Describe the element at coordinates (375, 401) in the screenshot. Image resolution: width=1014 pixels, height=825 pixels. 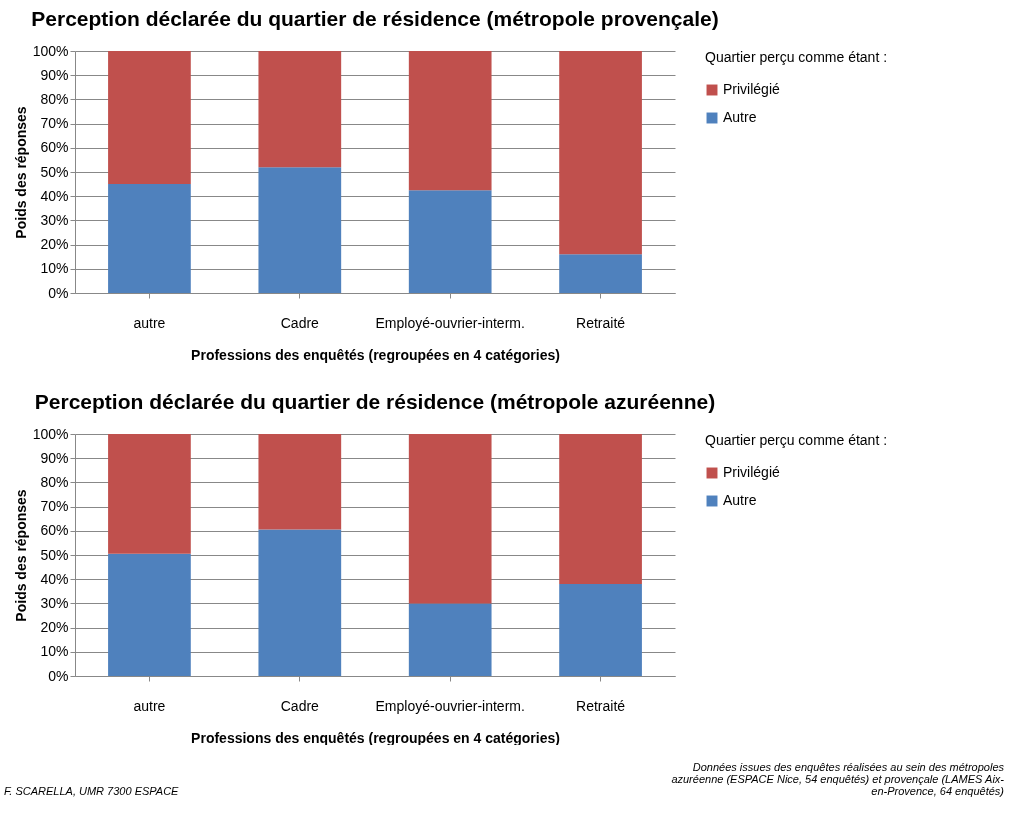
I see `chart-title: Perception déclarée du quartier de résidence (métropole azuréenne)` at that location.